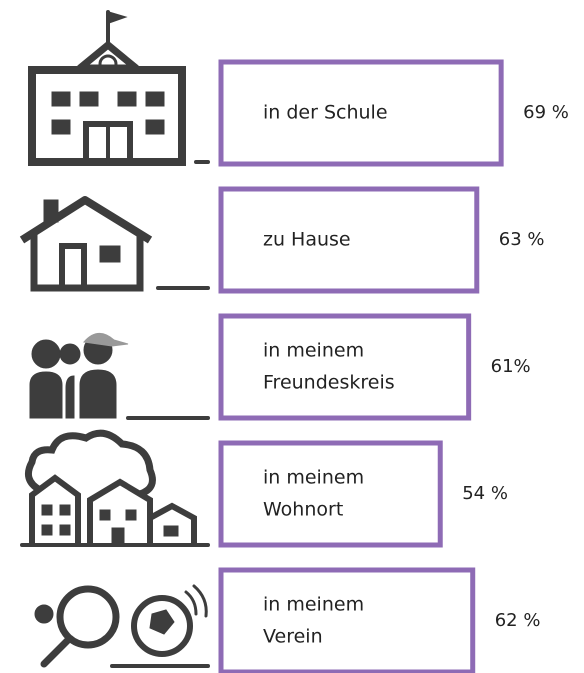 This screenshot has width=584, height=673. What do you see at coordinates (307, 240) in the screenshot?
I see `category-label: zu Hause` at bounding box center [307, 240].